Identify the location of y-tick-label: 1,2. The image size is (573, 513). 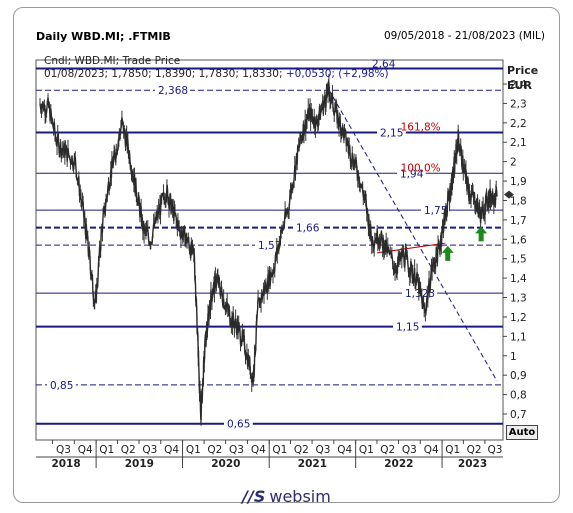
(518, 318).